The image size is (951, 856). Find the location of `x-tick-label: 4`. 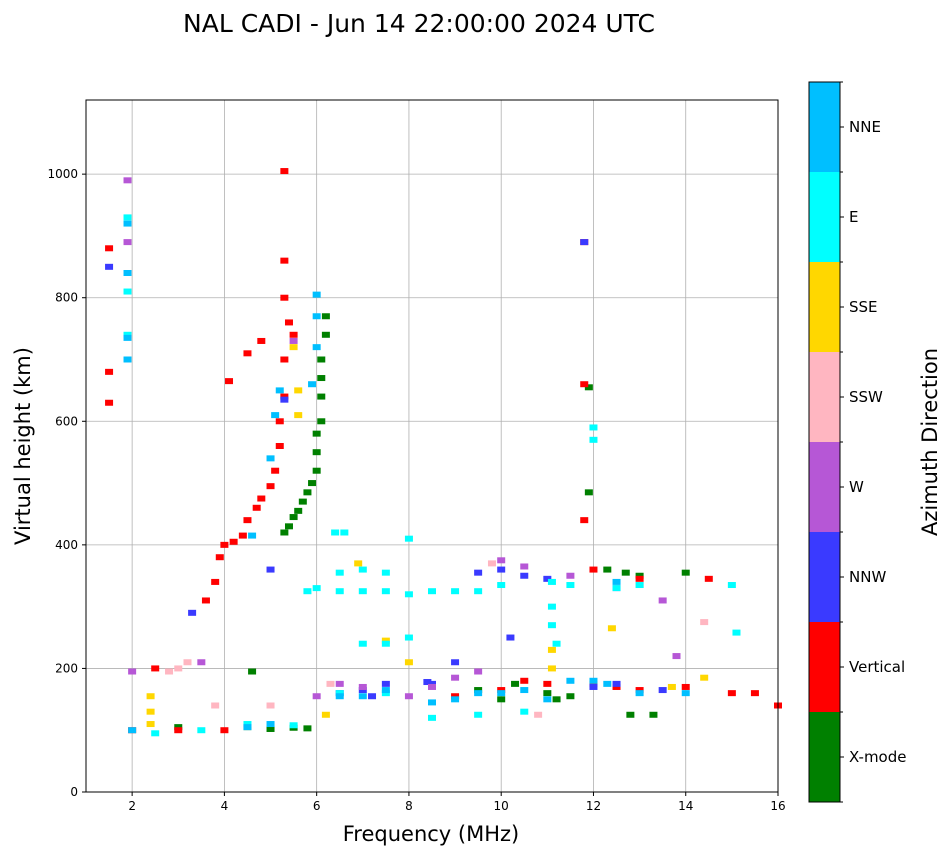

x-tick-label: 4 is located at coordinates (225, 806).